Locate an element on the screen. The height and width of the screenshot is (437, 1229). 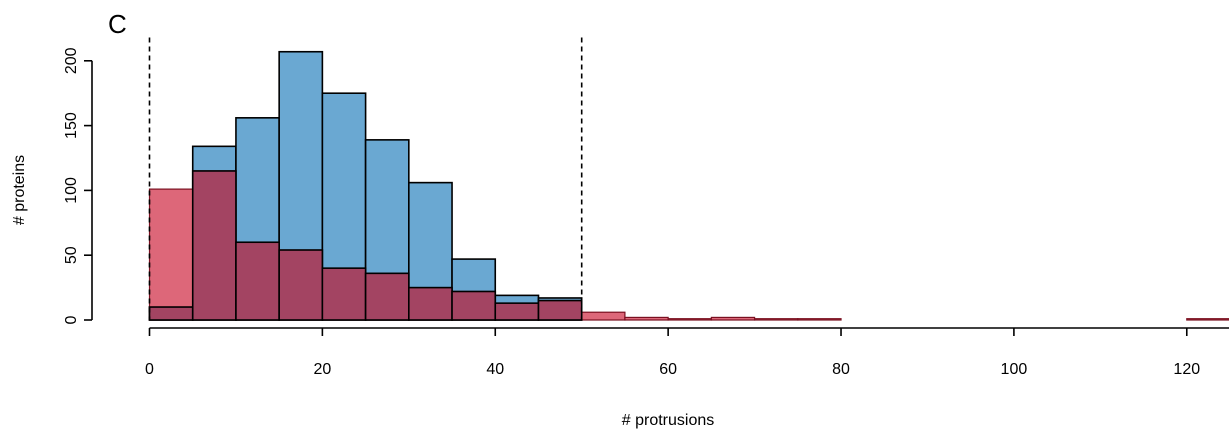
x-tick-label: 40 is located at coordinates (495, 369).